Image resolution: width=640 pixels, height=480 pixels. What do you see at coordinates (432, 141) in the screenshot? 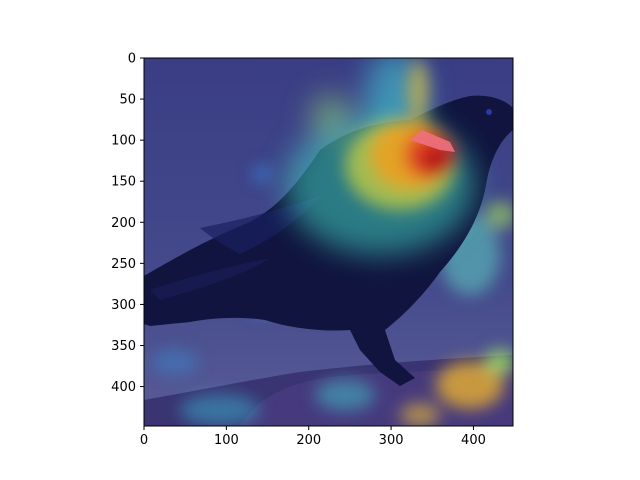
I see `neck-highlight` at bounding box center [432, 141].